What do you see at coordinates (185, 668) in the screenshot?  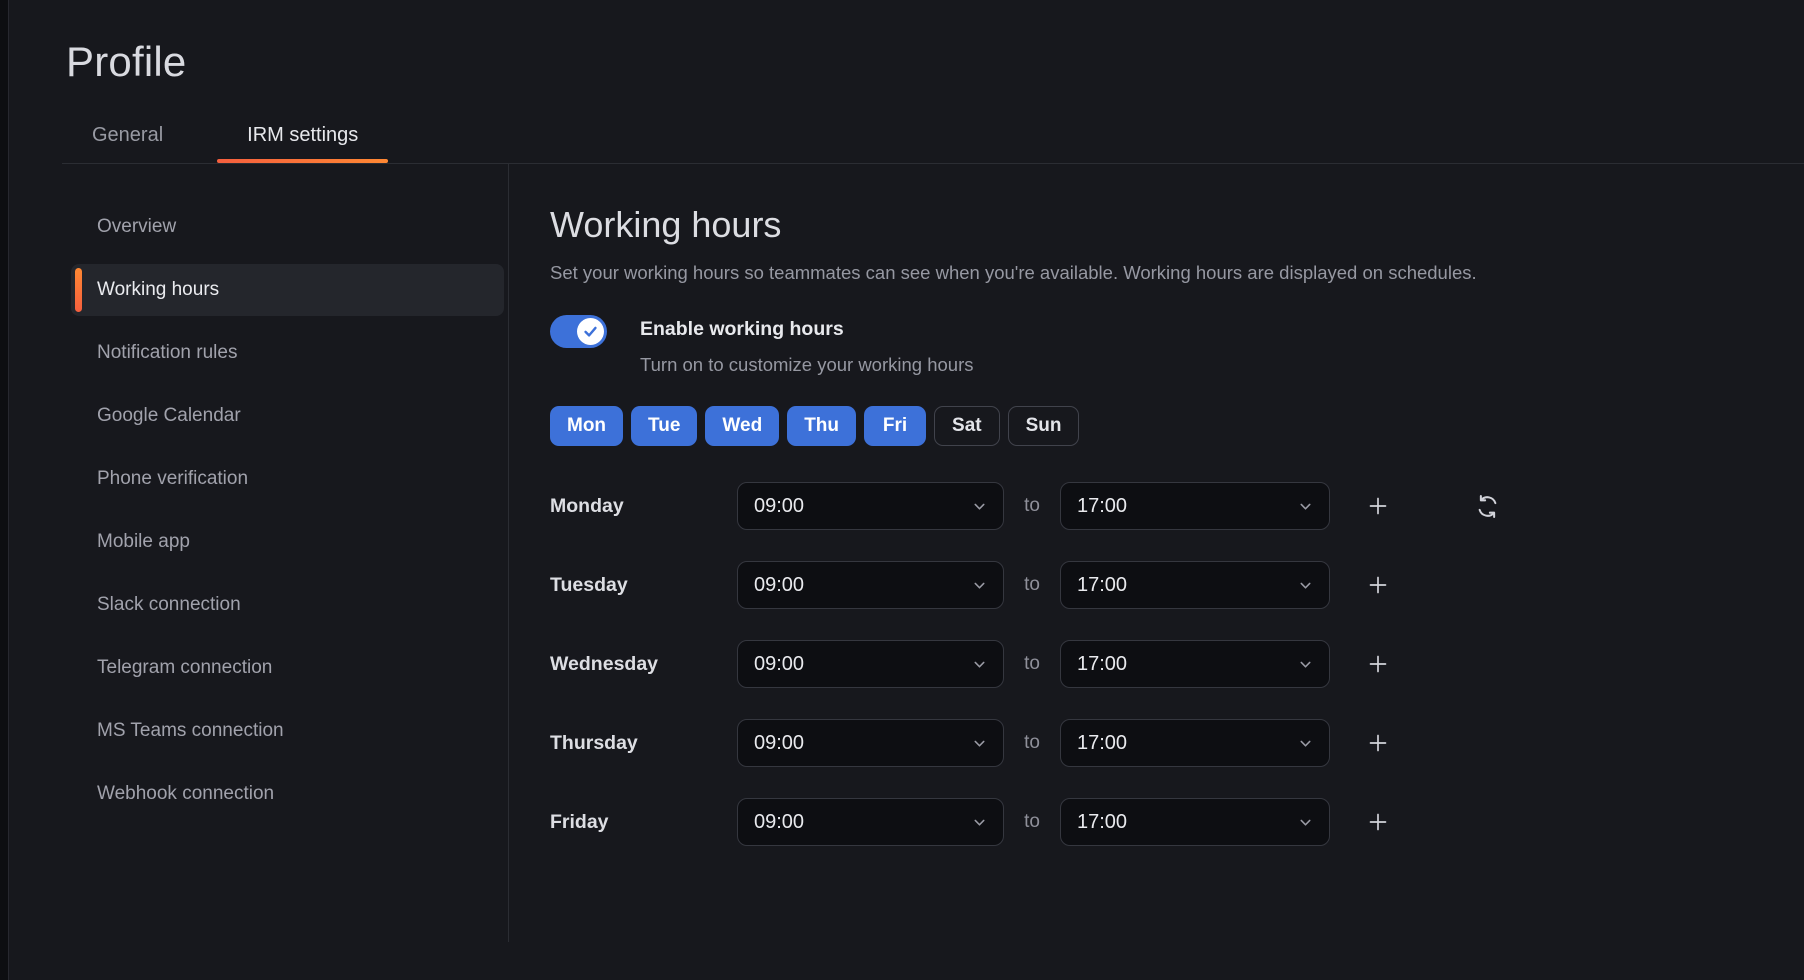 I see `sidebar-item-telegram-connection: Telegram connection` at bounding box center [185, 668].